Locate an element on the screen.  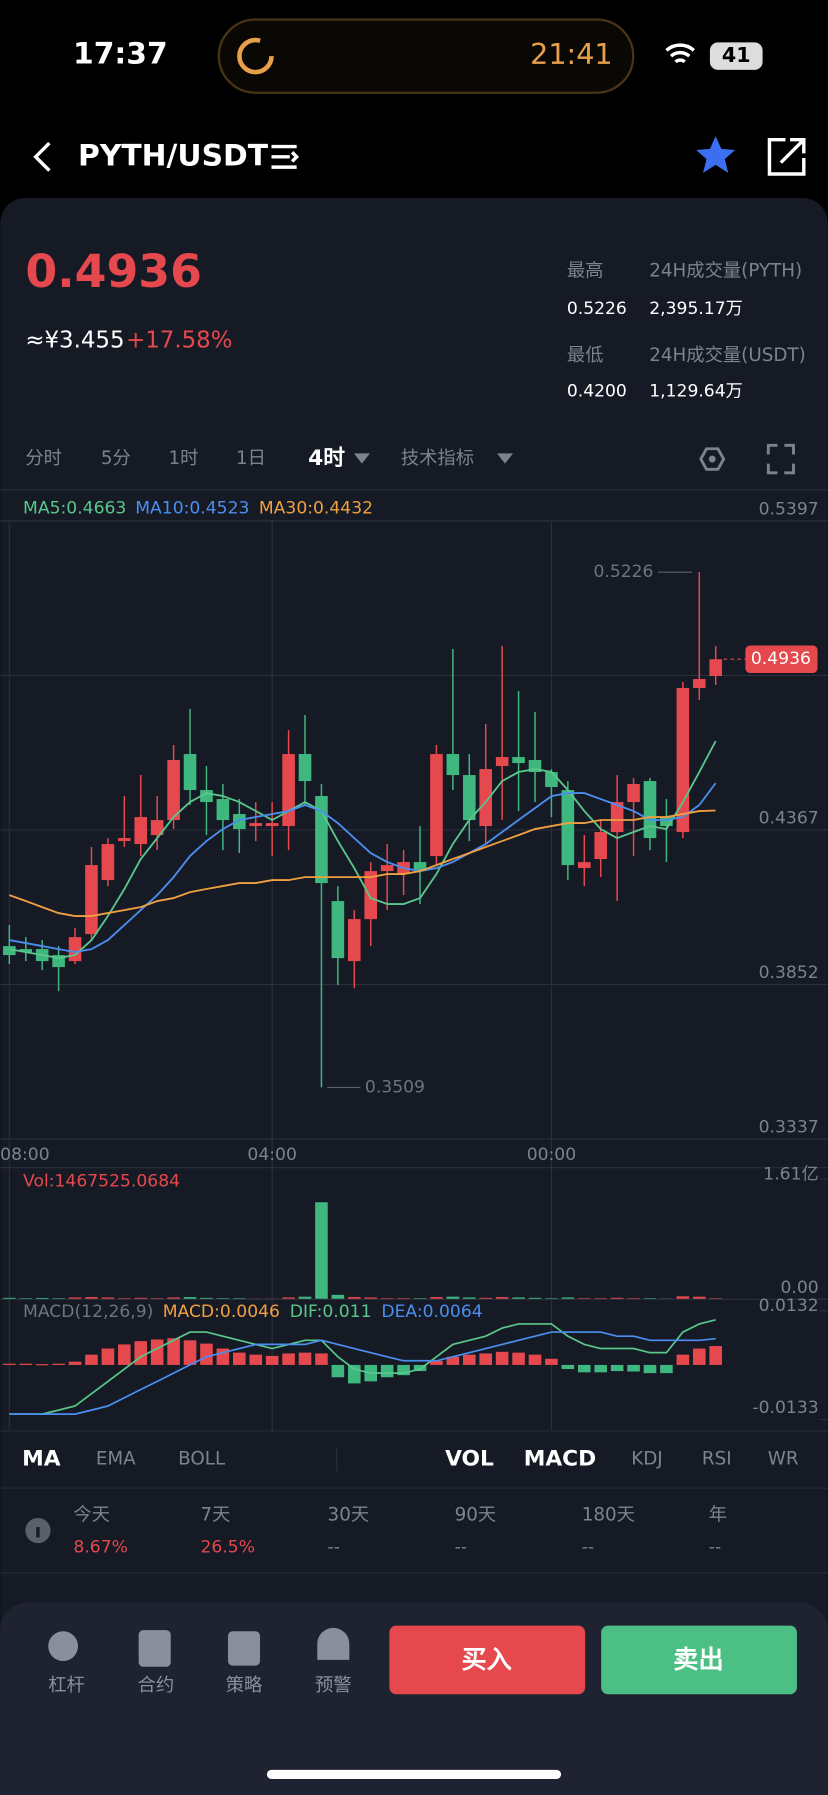
buy-button is located at coordinates (487, 1660).